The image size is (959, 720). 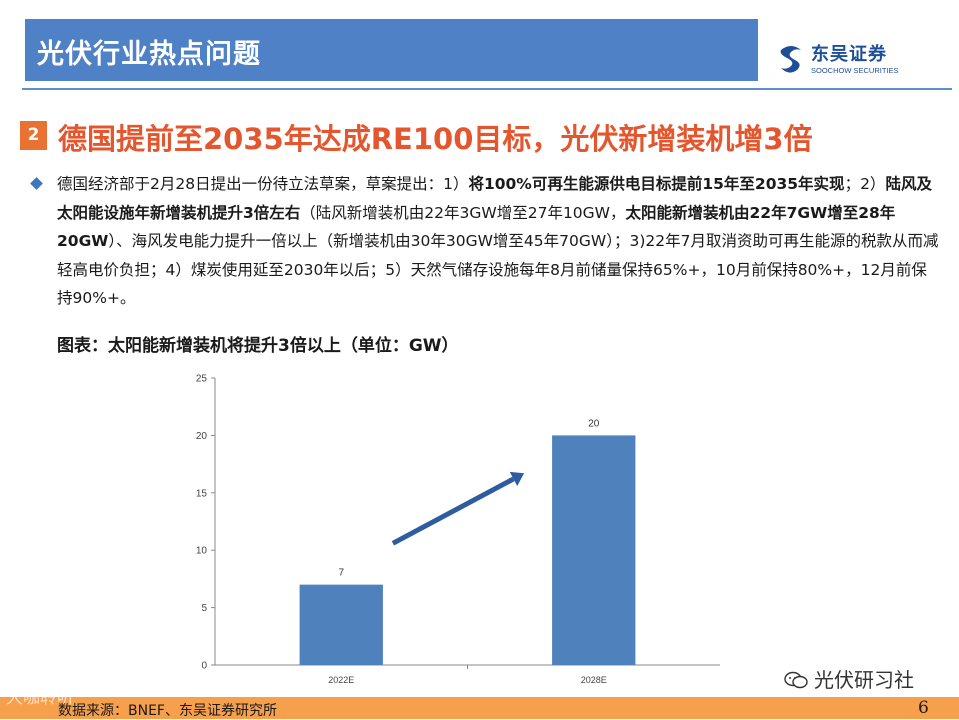 I want to click on body-bold-part: 陆风及太阳能设施年新增装机提升3倍左右, so click(x=494, y=198).